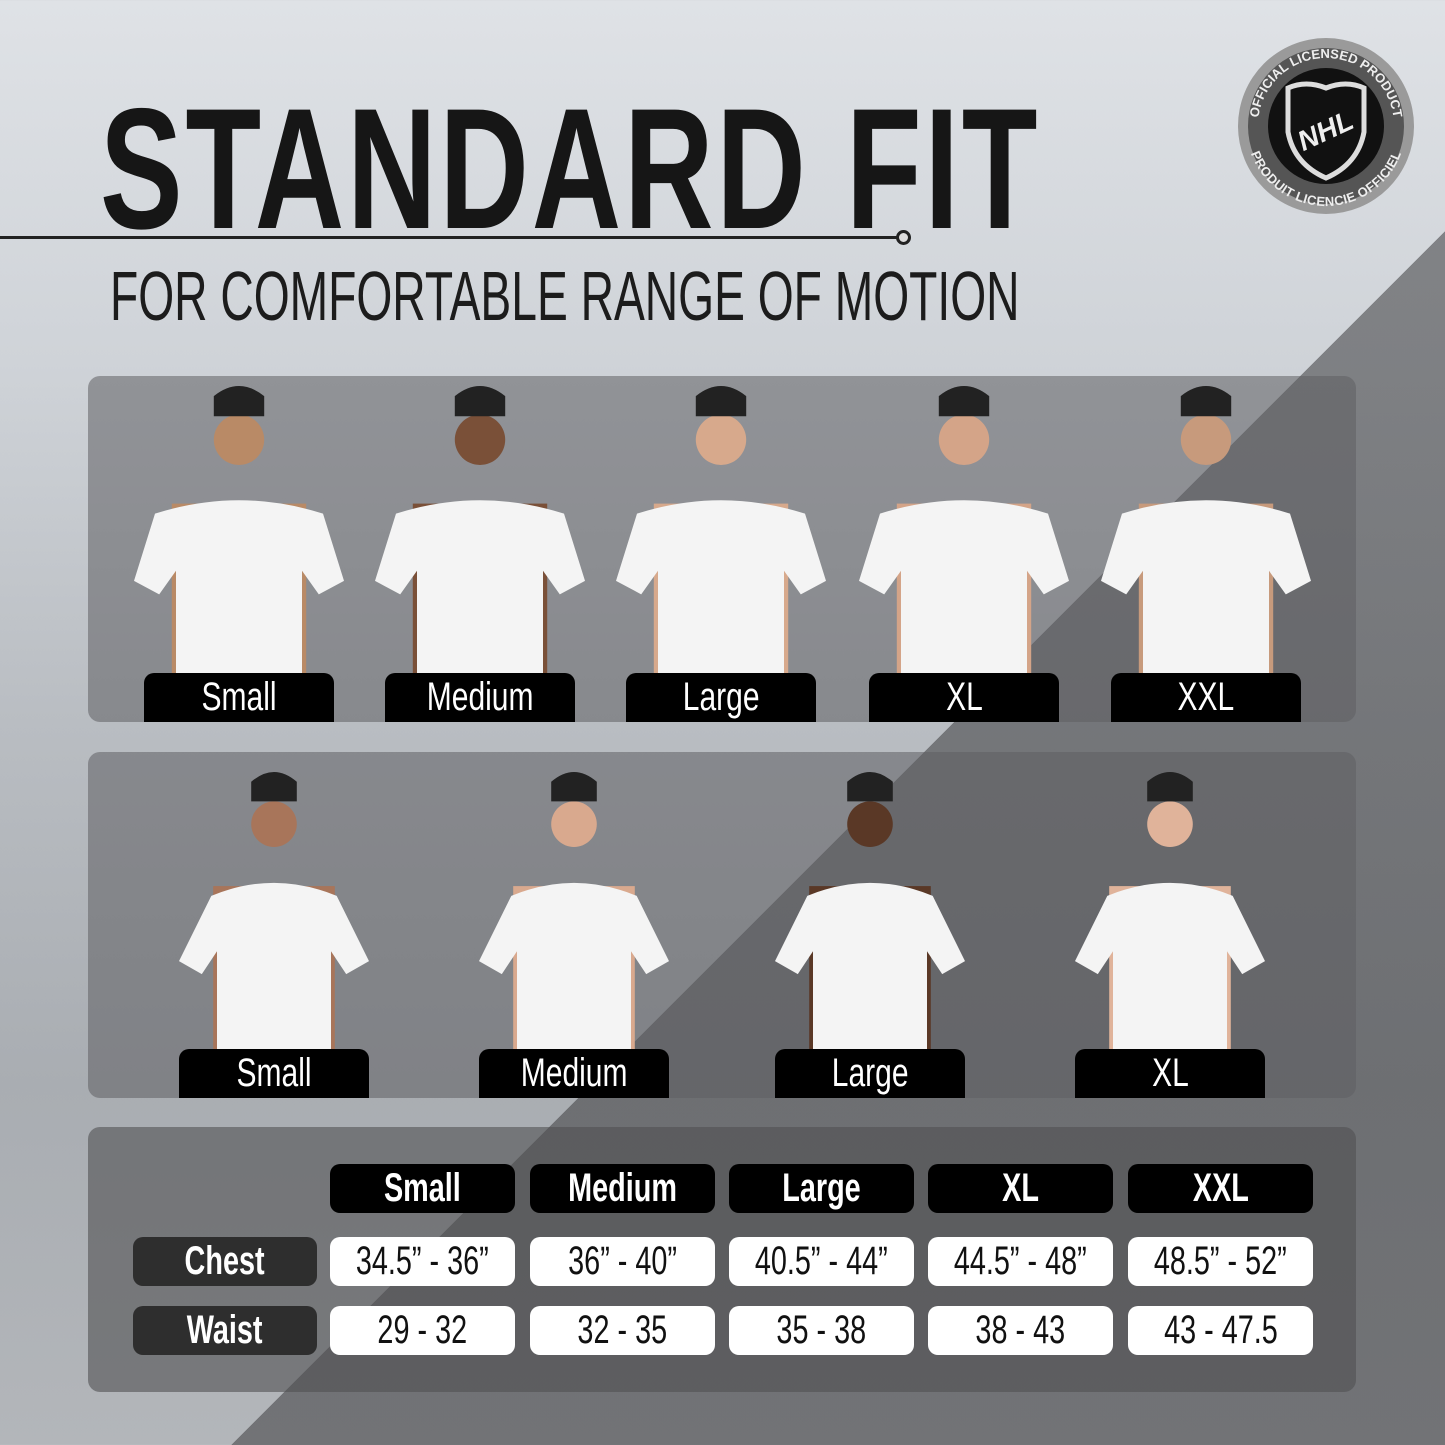  Describe the element at coordinates (225, 1330) in the screenshot. I see `row-label: Waist` at that location.